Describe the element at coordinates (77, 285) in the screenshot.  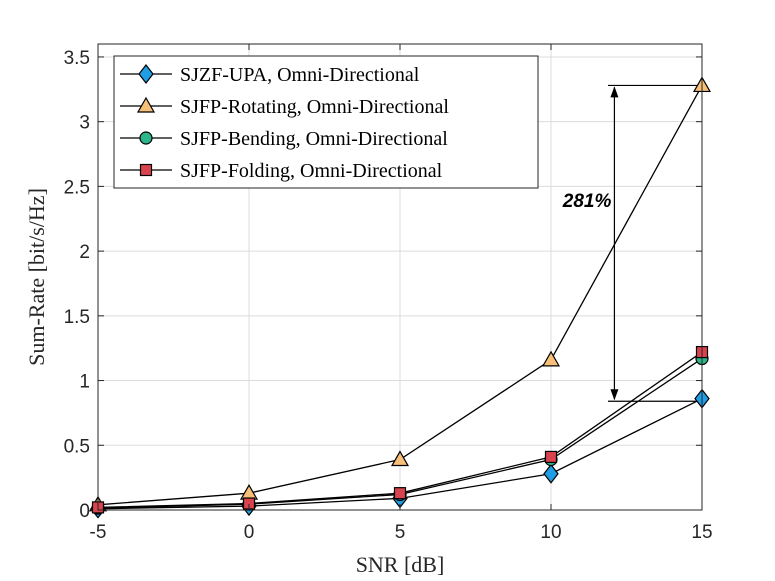
I see `y-tick-labels: 0 0.5 1 1.5 2 2.5 3 3.5` at that location.